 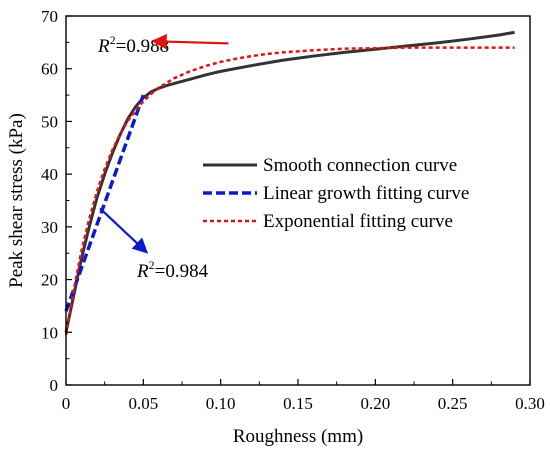 What do you see at coordinates (152, 265) in the screenshot?
I see `annotation-r2-linear-sup: 2` at bounding box center [152, 265].